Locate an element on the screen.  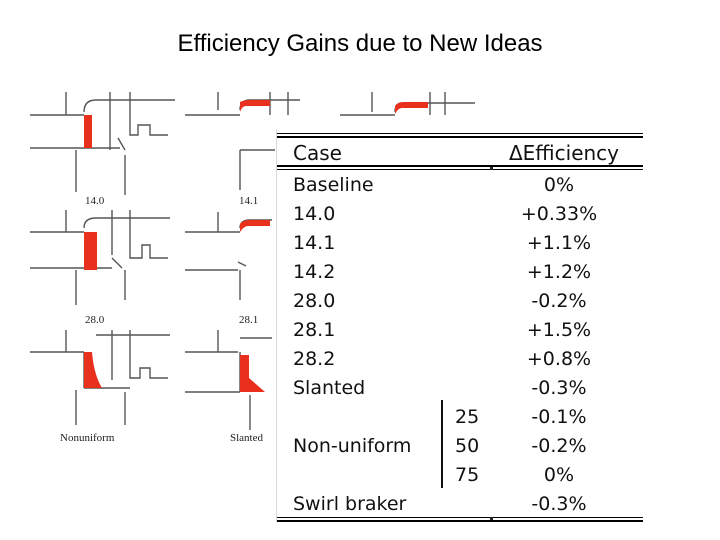
col-header-delta-efficiency: ΔEfficiency is located at coordinates (564, 153).